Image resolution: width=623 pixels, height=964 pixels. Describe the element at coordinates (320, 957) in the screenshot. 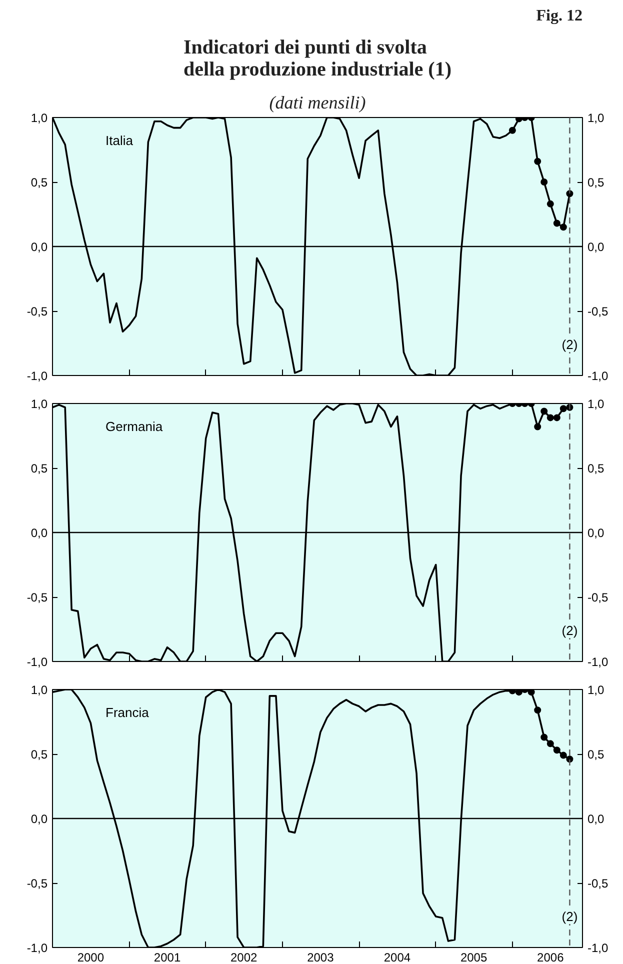

I see `x-tick-label: 2003` at that location.